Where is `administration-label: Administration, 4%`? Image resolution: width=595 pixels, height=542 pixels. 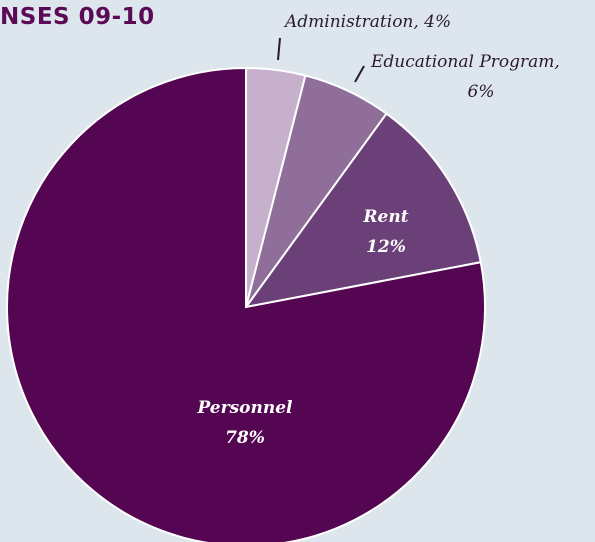
administration-label: Administration, 4% is located at coordinates (367, 22).